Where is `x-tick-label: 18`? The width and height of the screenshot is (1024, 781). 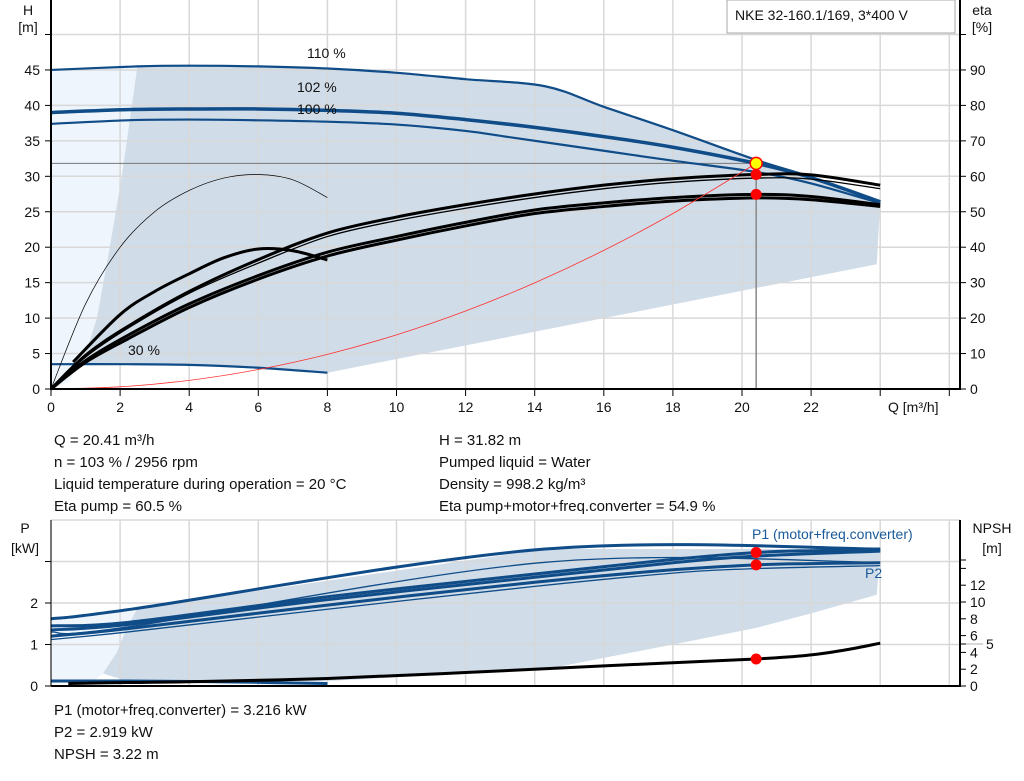 x-tick-label: 18 is located at coordinates (673, 407).